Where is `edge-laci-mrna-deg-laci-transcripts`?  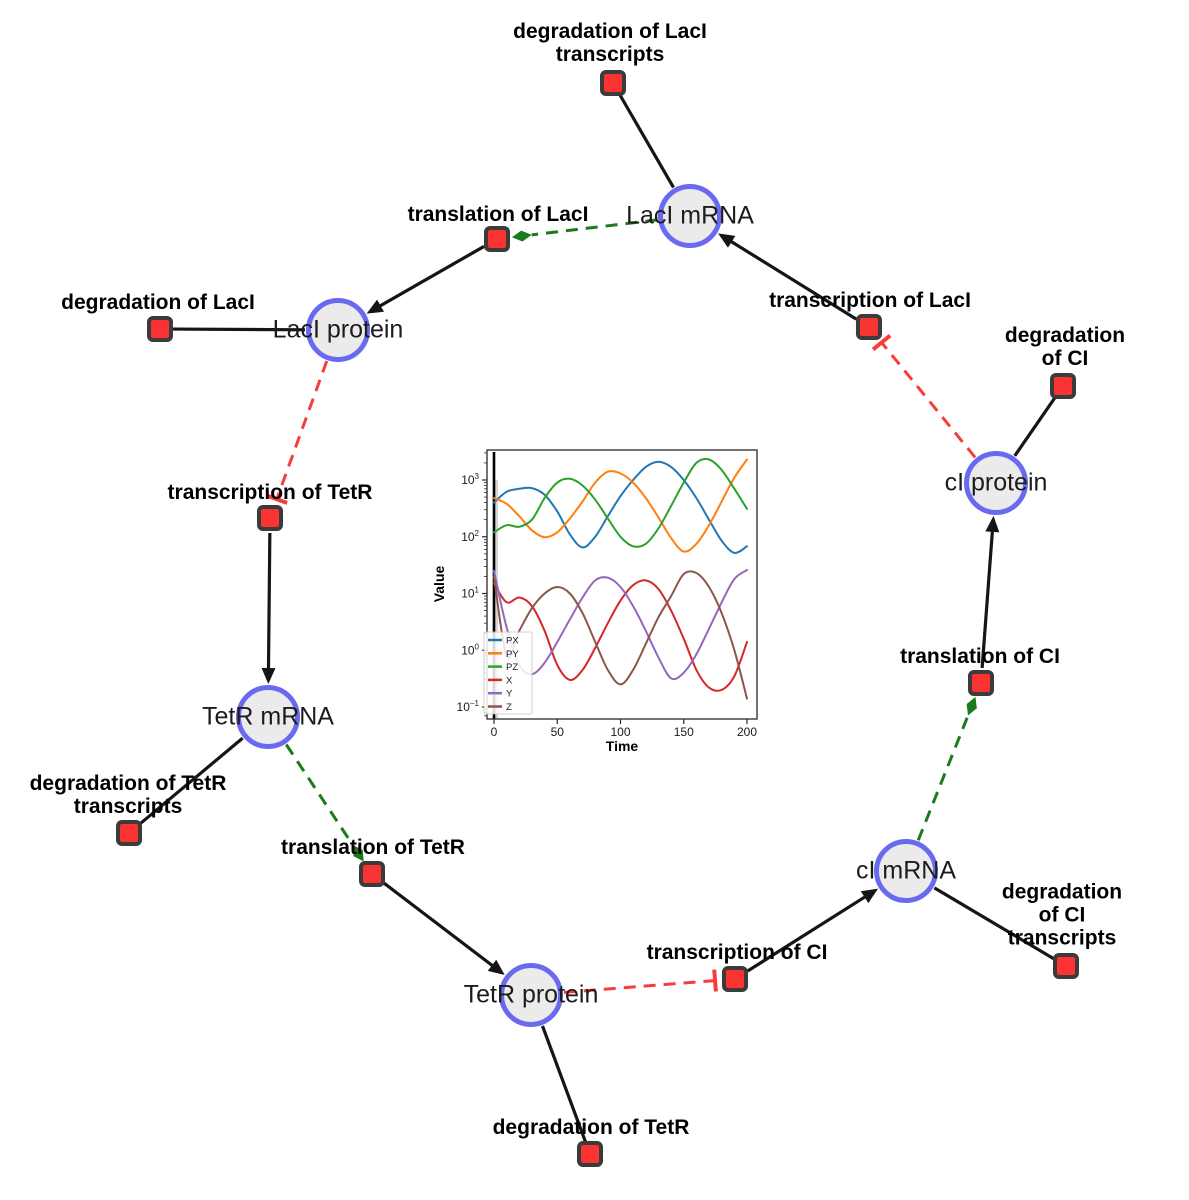 edge-laci-mrna-deg-laci-transcripts is located at coordinates (646, 141).